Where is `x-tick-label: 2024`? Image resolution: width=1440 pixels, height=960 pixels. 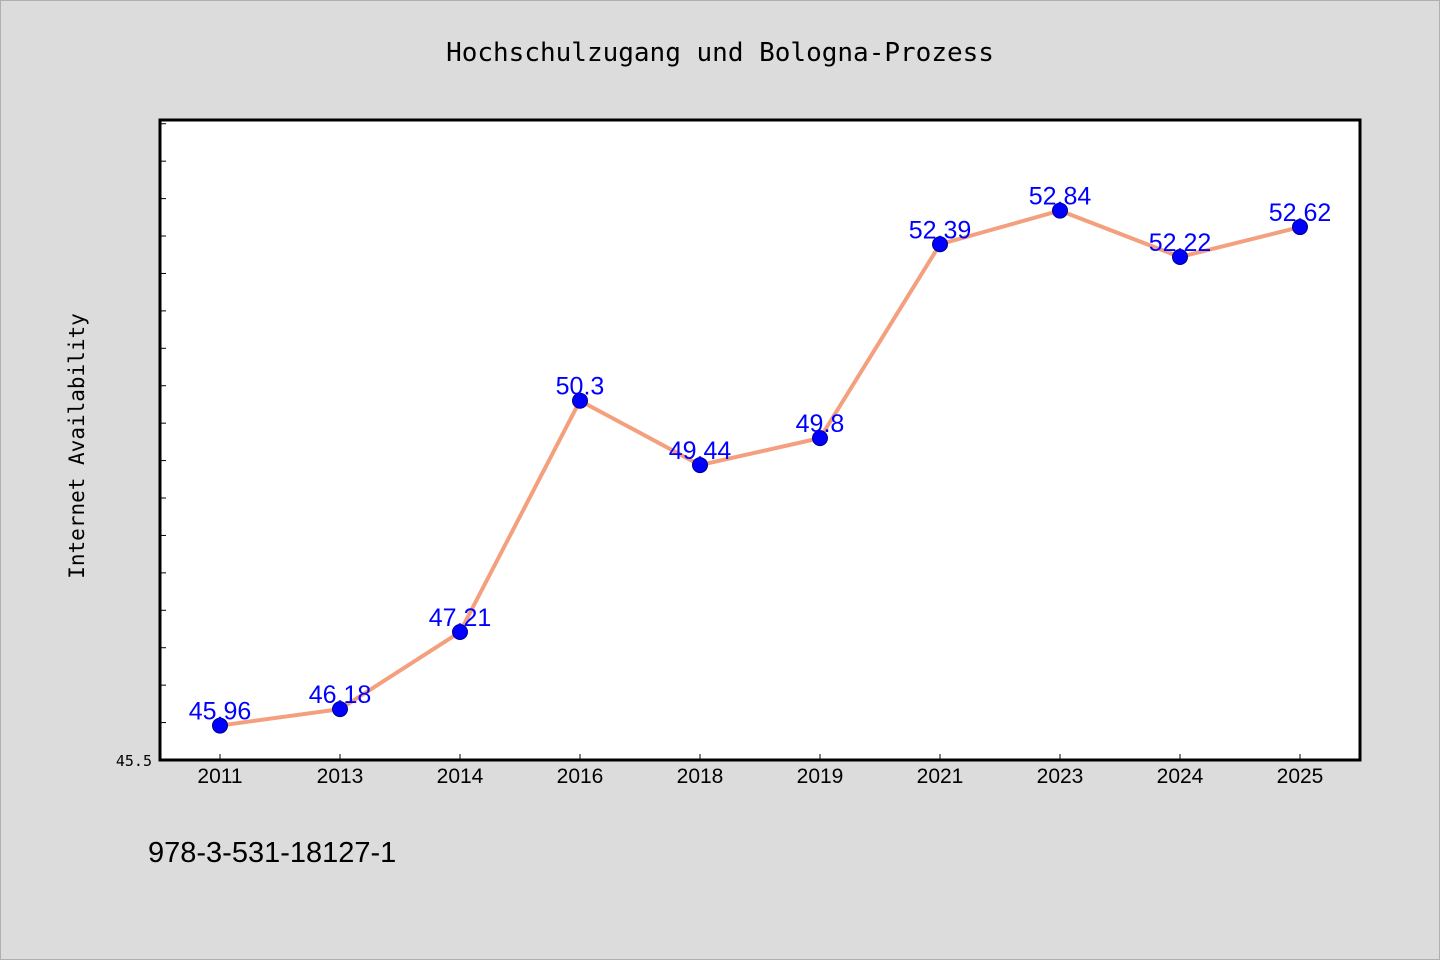
x-tick-label: 2024 is located at coordinates (1180, 776).